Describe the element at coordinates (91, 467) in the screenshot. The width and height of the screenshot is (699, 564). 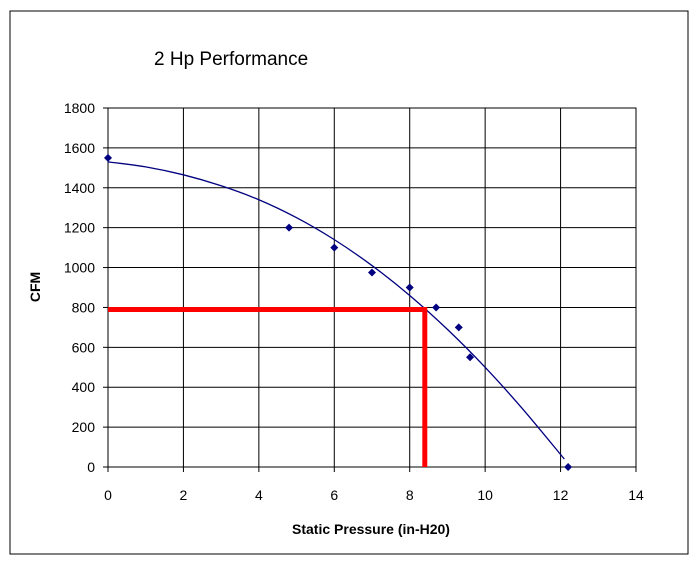
I see `y-tick-label: 0` at that location.